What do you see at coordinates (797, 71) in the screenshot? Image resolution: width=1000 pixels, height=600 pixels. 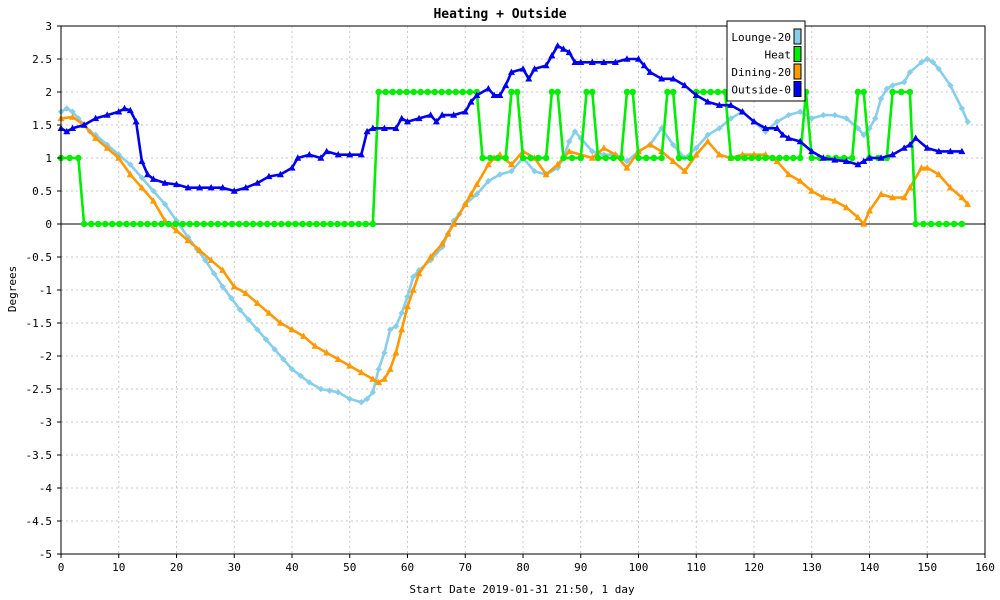 I see `legend-swatch` at bounding box center [797, 71].